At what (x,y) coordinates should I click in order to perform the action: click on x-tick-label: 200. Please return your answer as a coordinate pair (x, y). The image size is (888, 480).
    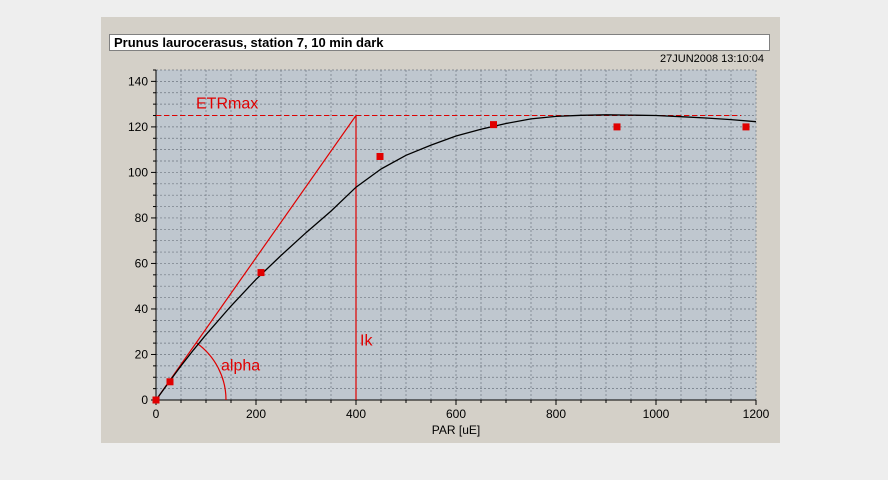
    Looking at the image, I should click on (256, 414).